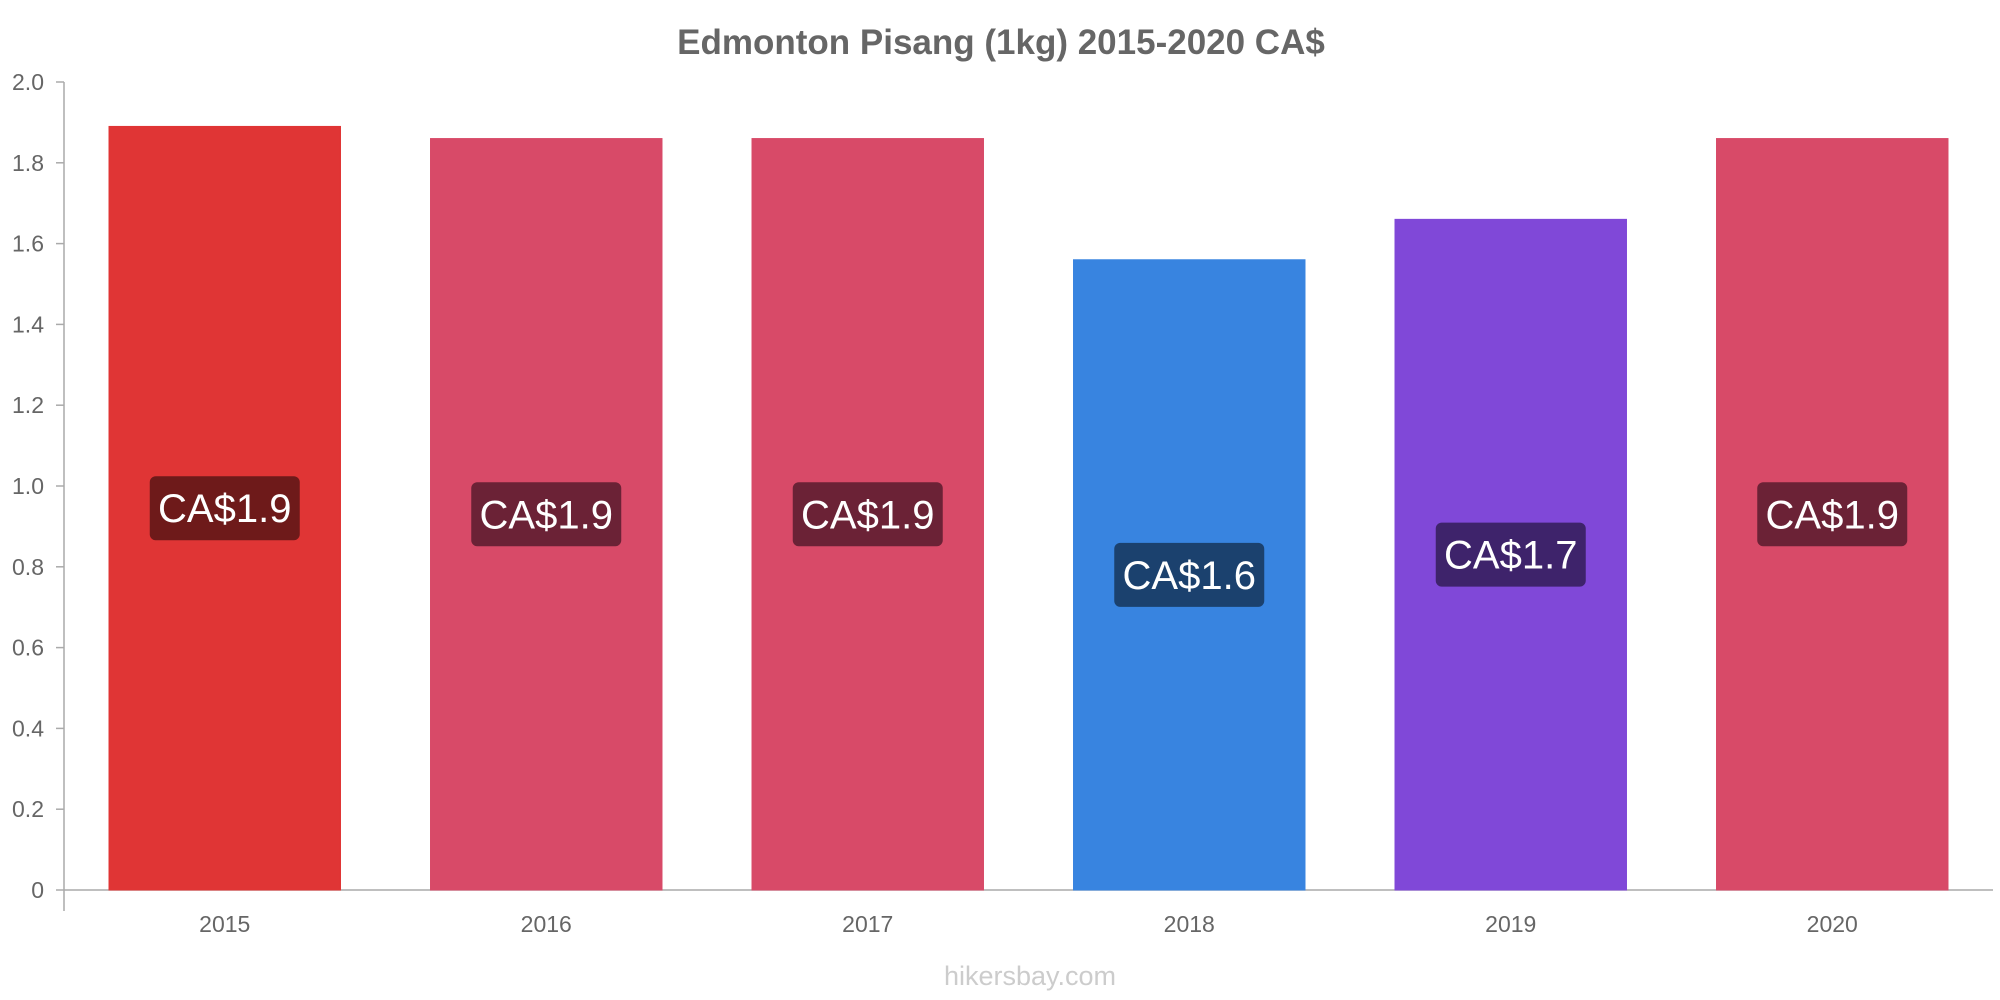 The height and width of the screenshot is (1000, 2000). What do you see at coordinates (546, 924) in the screenshot?
I see `x-tick-label: 2016` at bounding box center [546, 924].